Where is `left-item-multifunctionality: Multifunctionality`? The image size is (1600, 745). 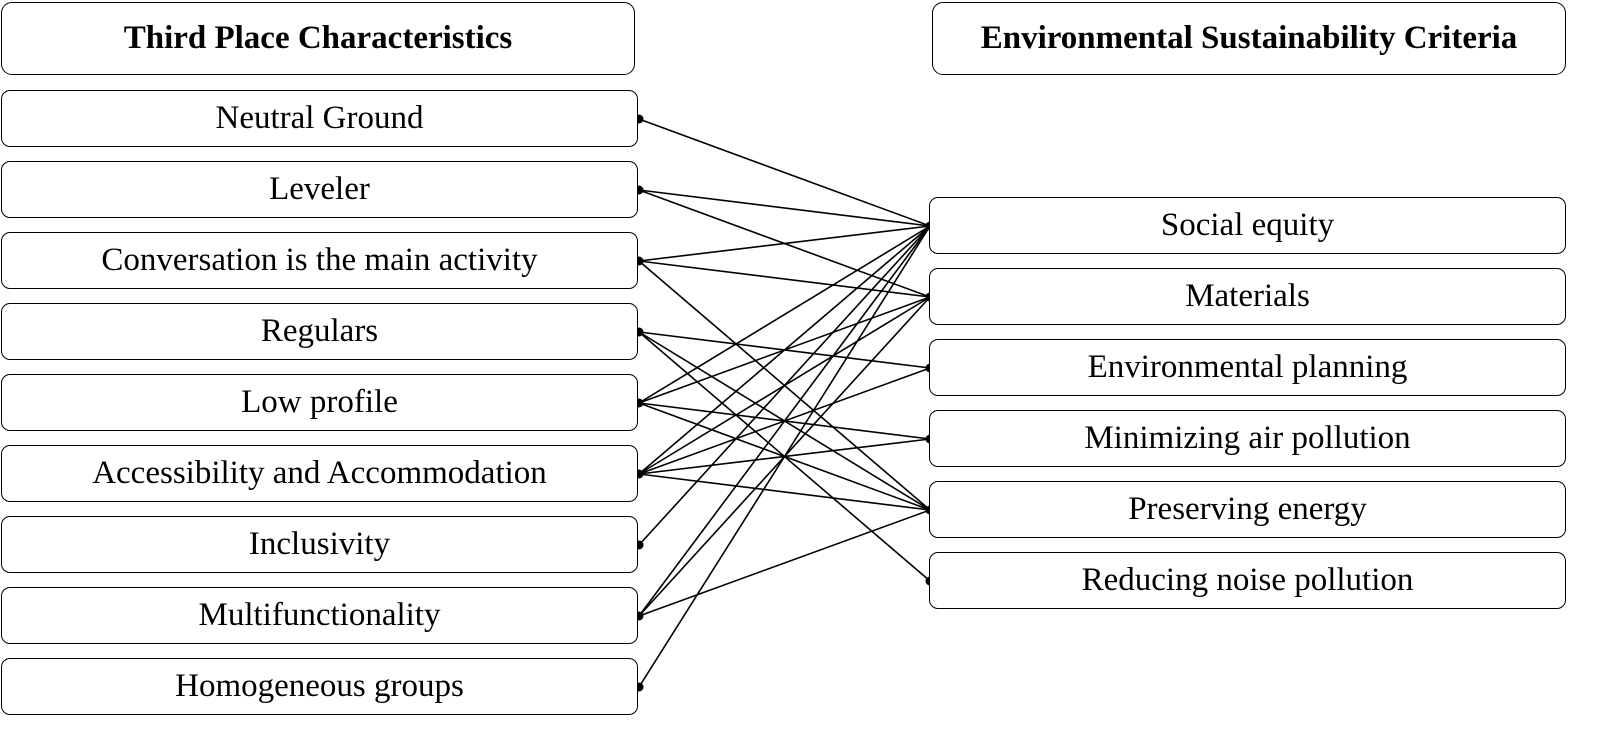 left-item-multifunctionality: Multifunctionality is located at coordinates (319, 615).